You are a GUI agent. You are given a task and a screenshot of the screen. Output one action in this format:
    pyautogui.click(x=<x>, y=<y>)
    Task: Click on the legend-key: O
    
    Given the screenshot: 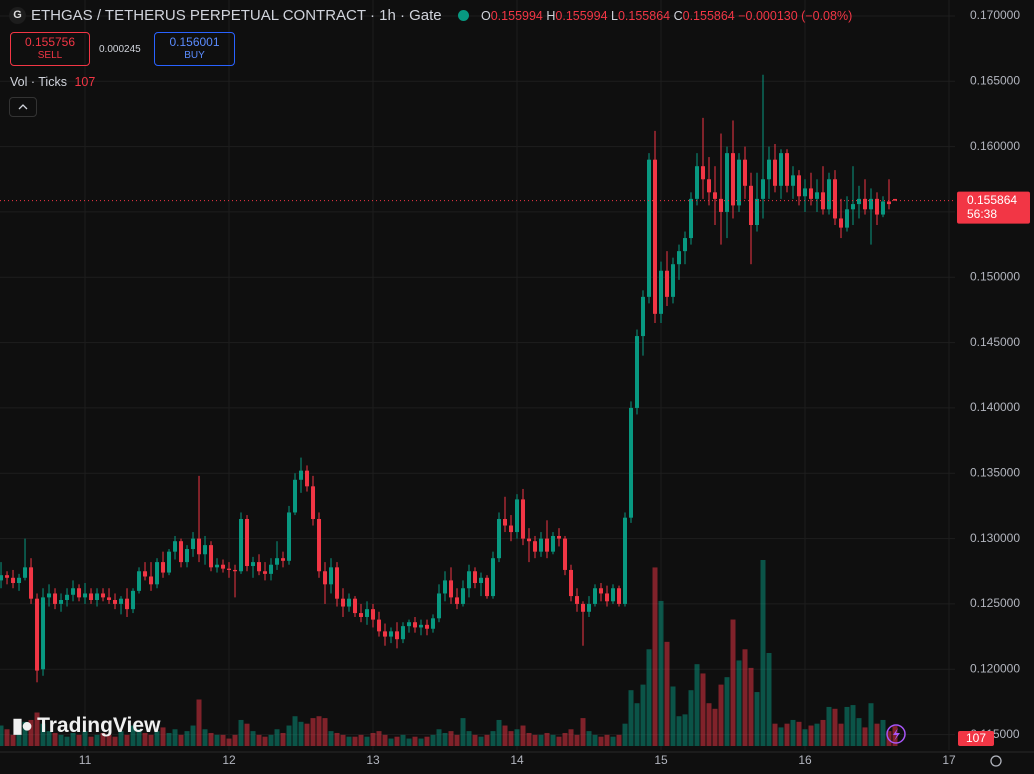 What is the action you would take?
    pyautogui.click(x=486, y=16)
    